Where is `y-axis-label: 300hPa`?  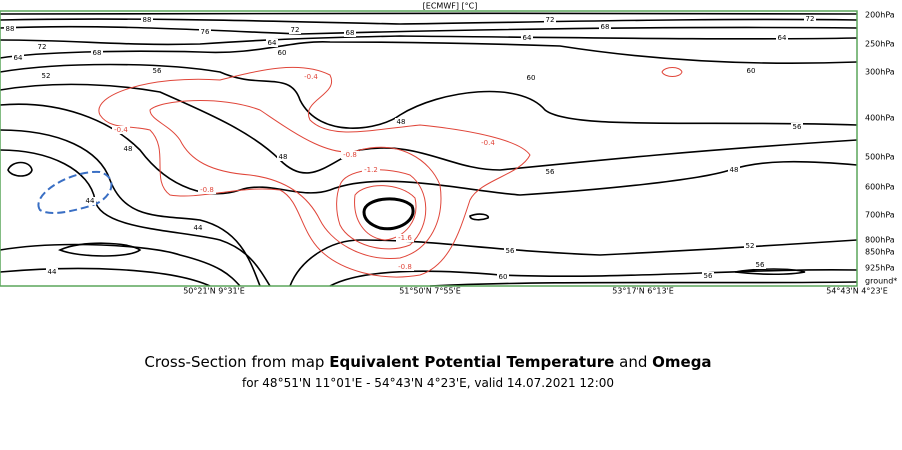 y-axis-label: 300hPa is located at coordinates (880, 72).